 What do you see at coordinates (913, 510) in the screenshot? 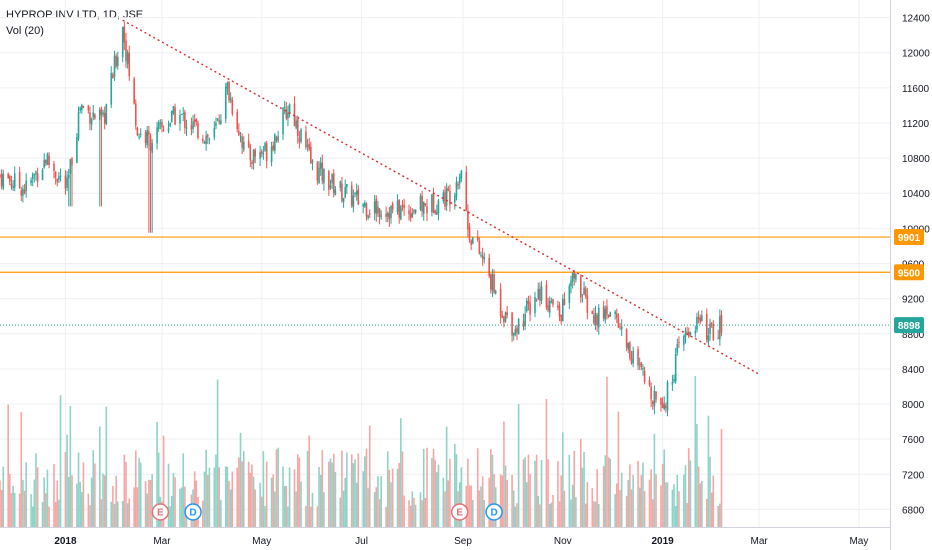
I see `y-tick-label: 6800` at bounding box center [913, 510].